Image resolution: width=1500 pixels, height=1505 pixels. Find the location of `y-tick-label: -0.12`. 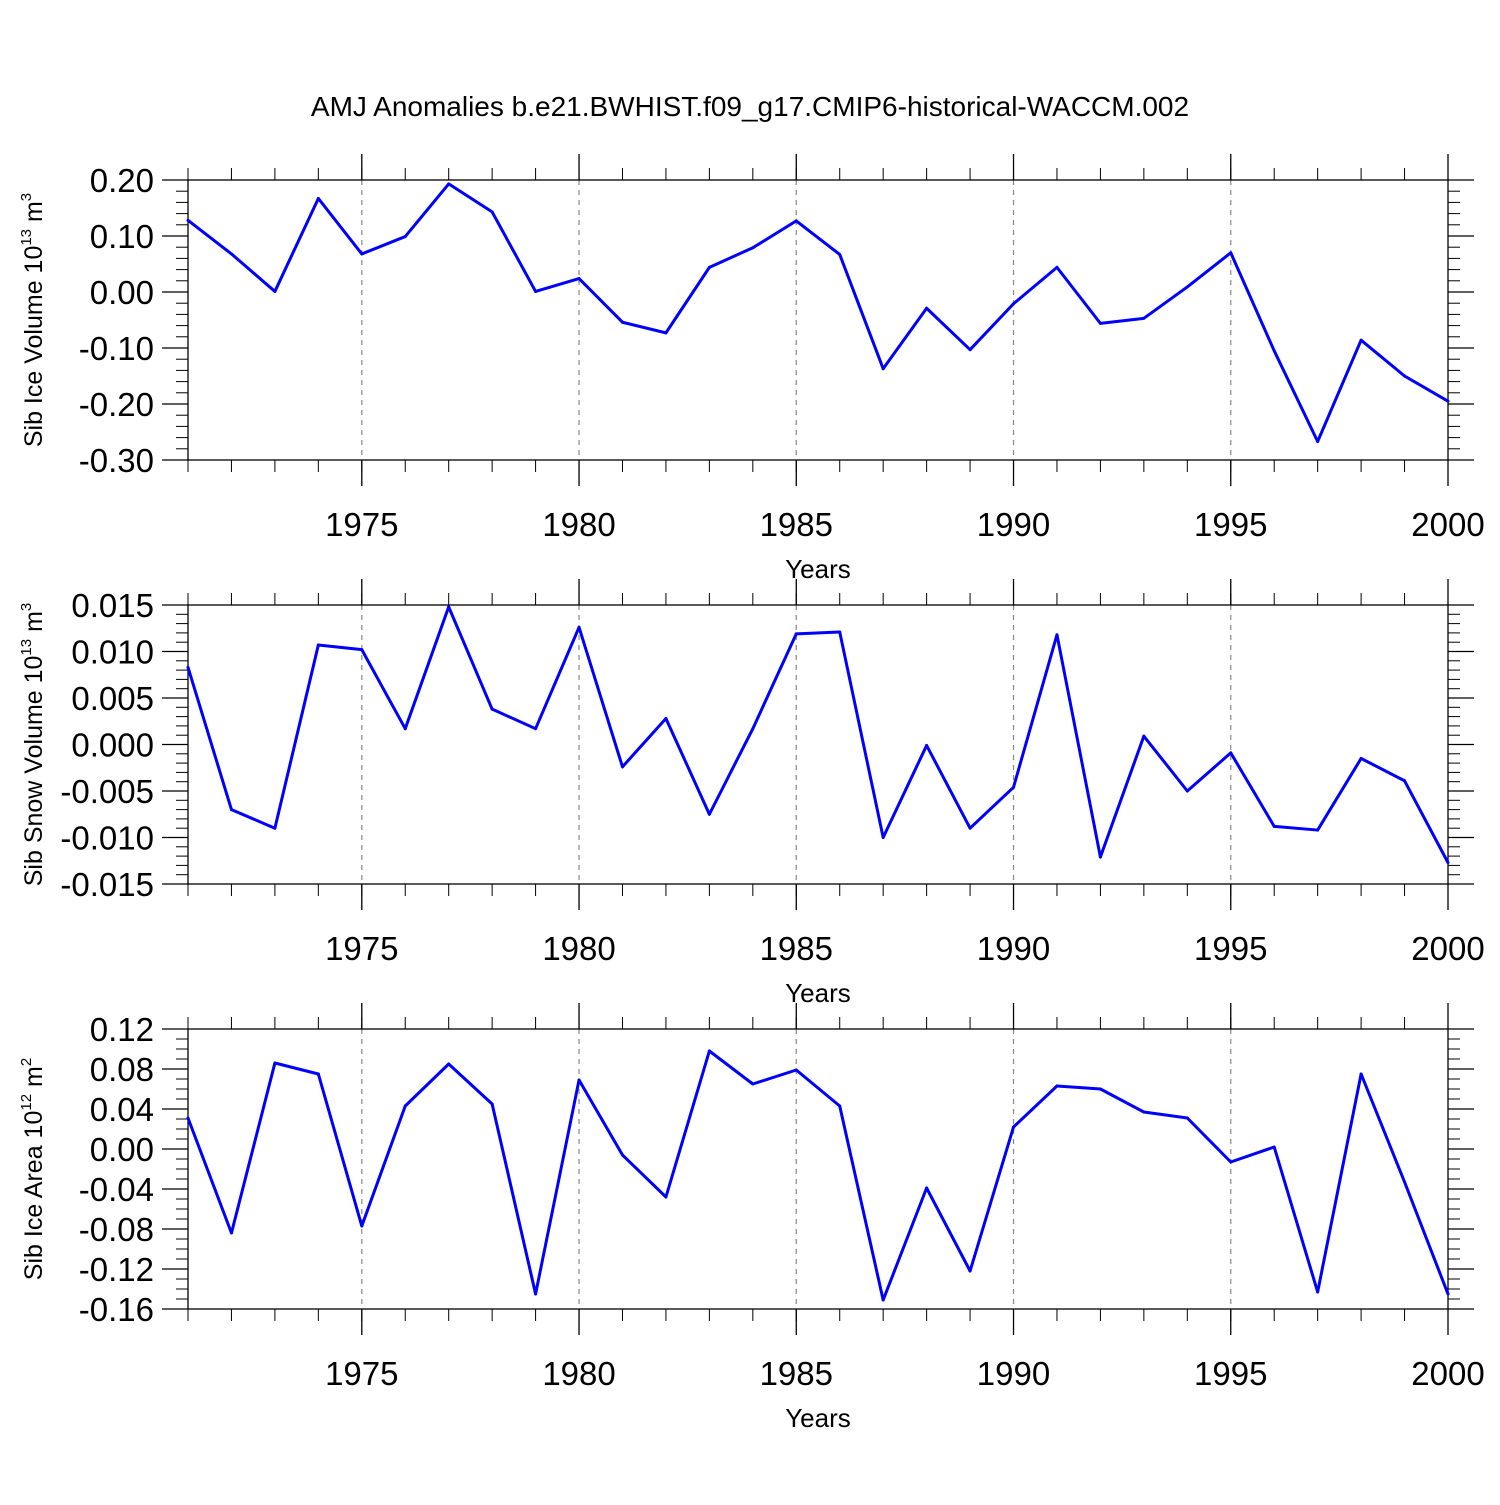

y-tick-label: -0.12 is located at coordinates (116, 1269).